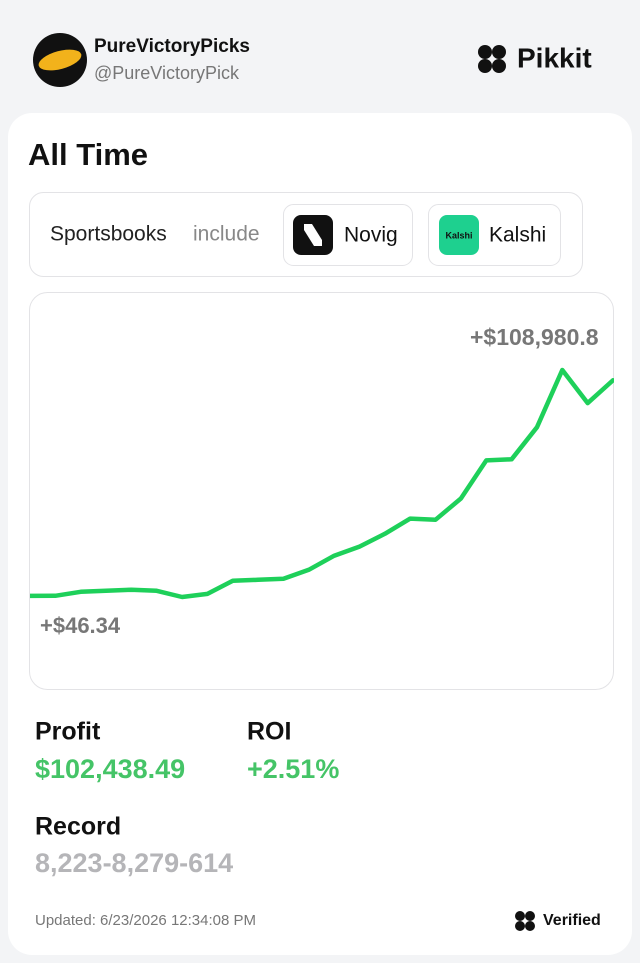  Describe the element at coordinates (78, 827) in the screenshot. I see `record-label: Record` at that location.